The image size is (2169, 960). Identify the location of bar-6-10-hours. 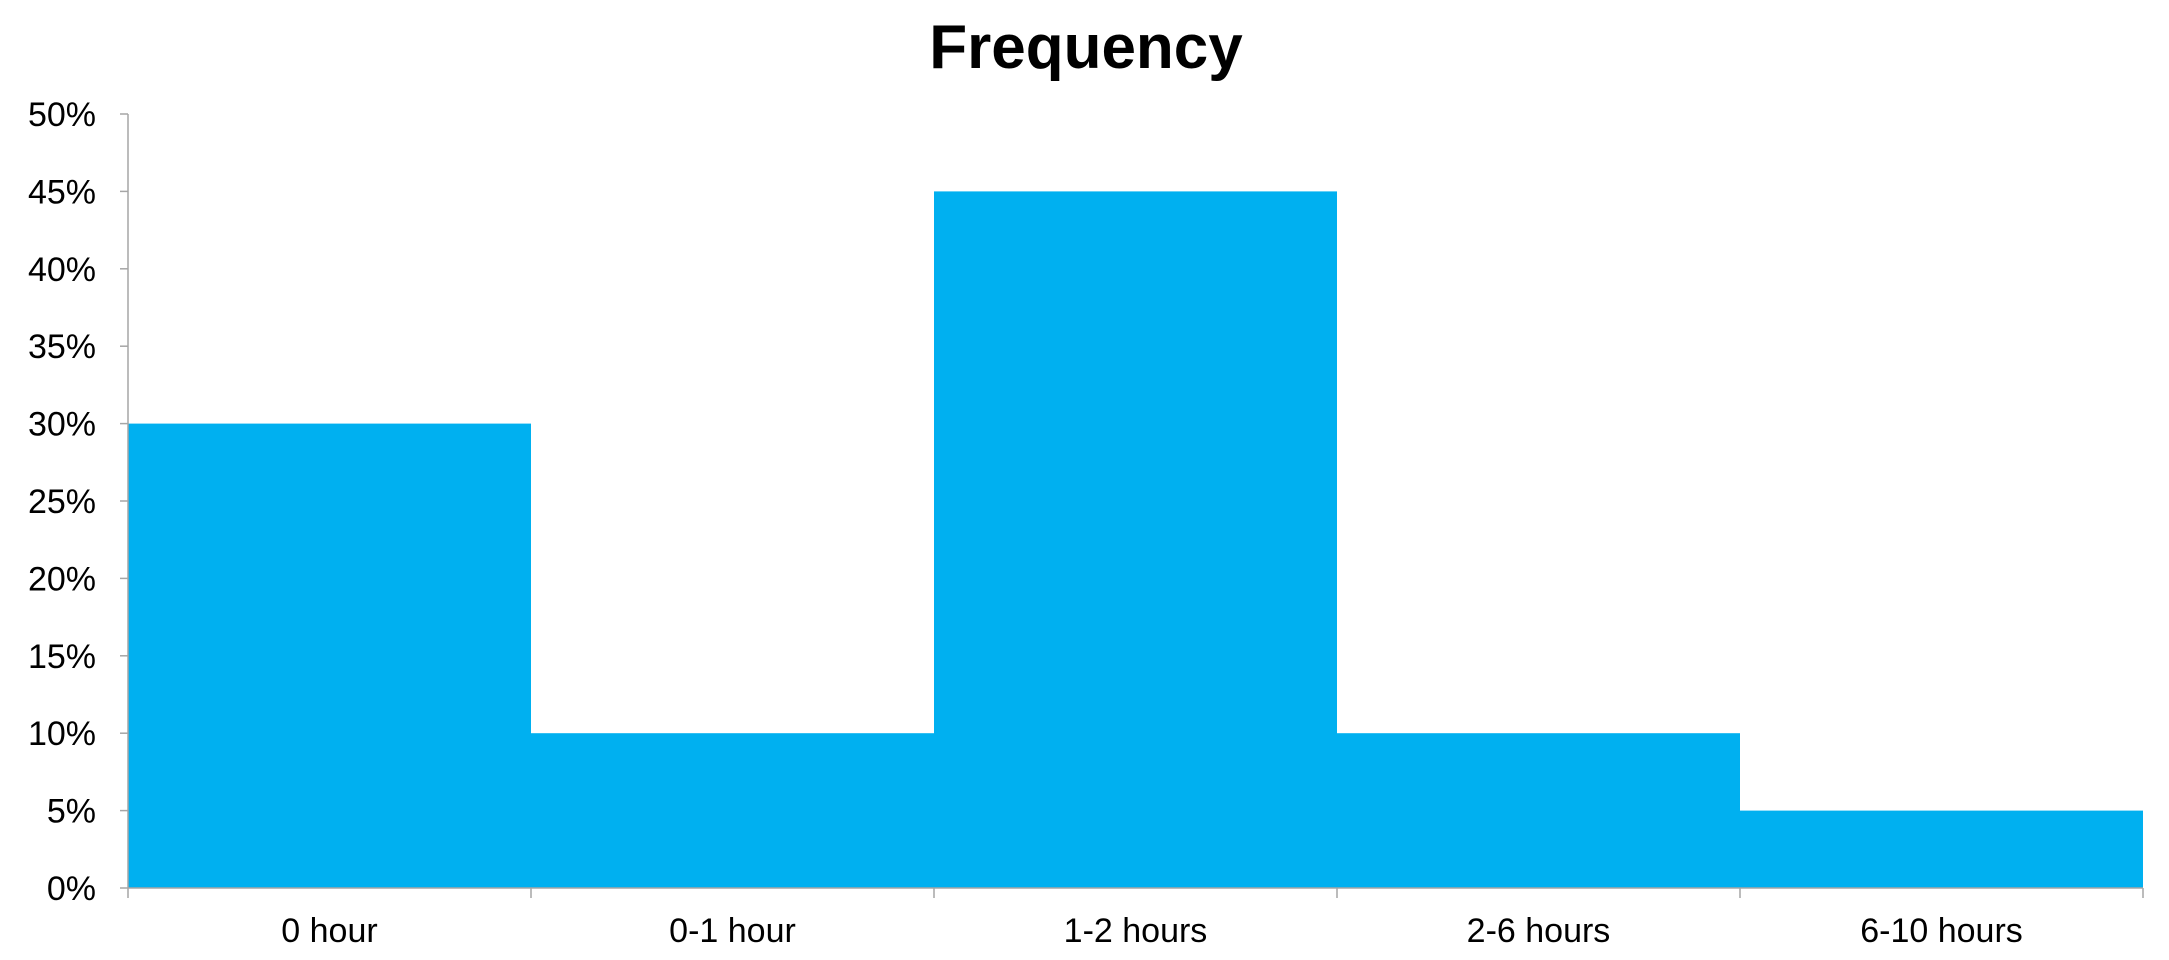
(1941, 849).